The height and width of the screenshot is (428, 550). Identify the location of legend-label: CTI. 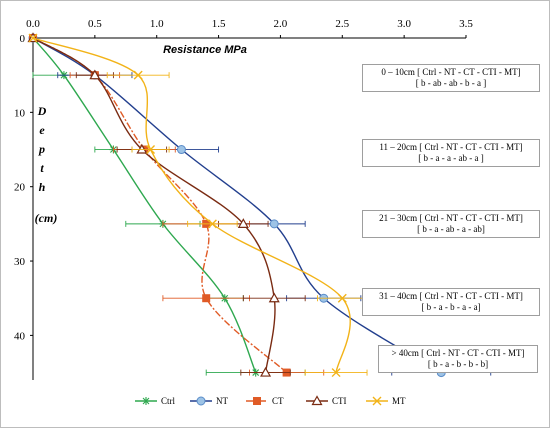
(339, 401).